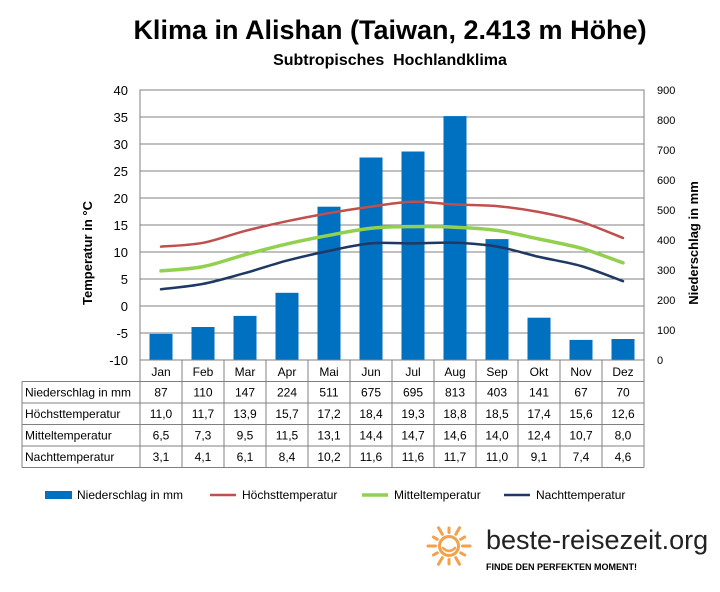  Describe the element at coordinates (539, 392) in the screenshot. I see `table-cell: 141` at that location.